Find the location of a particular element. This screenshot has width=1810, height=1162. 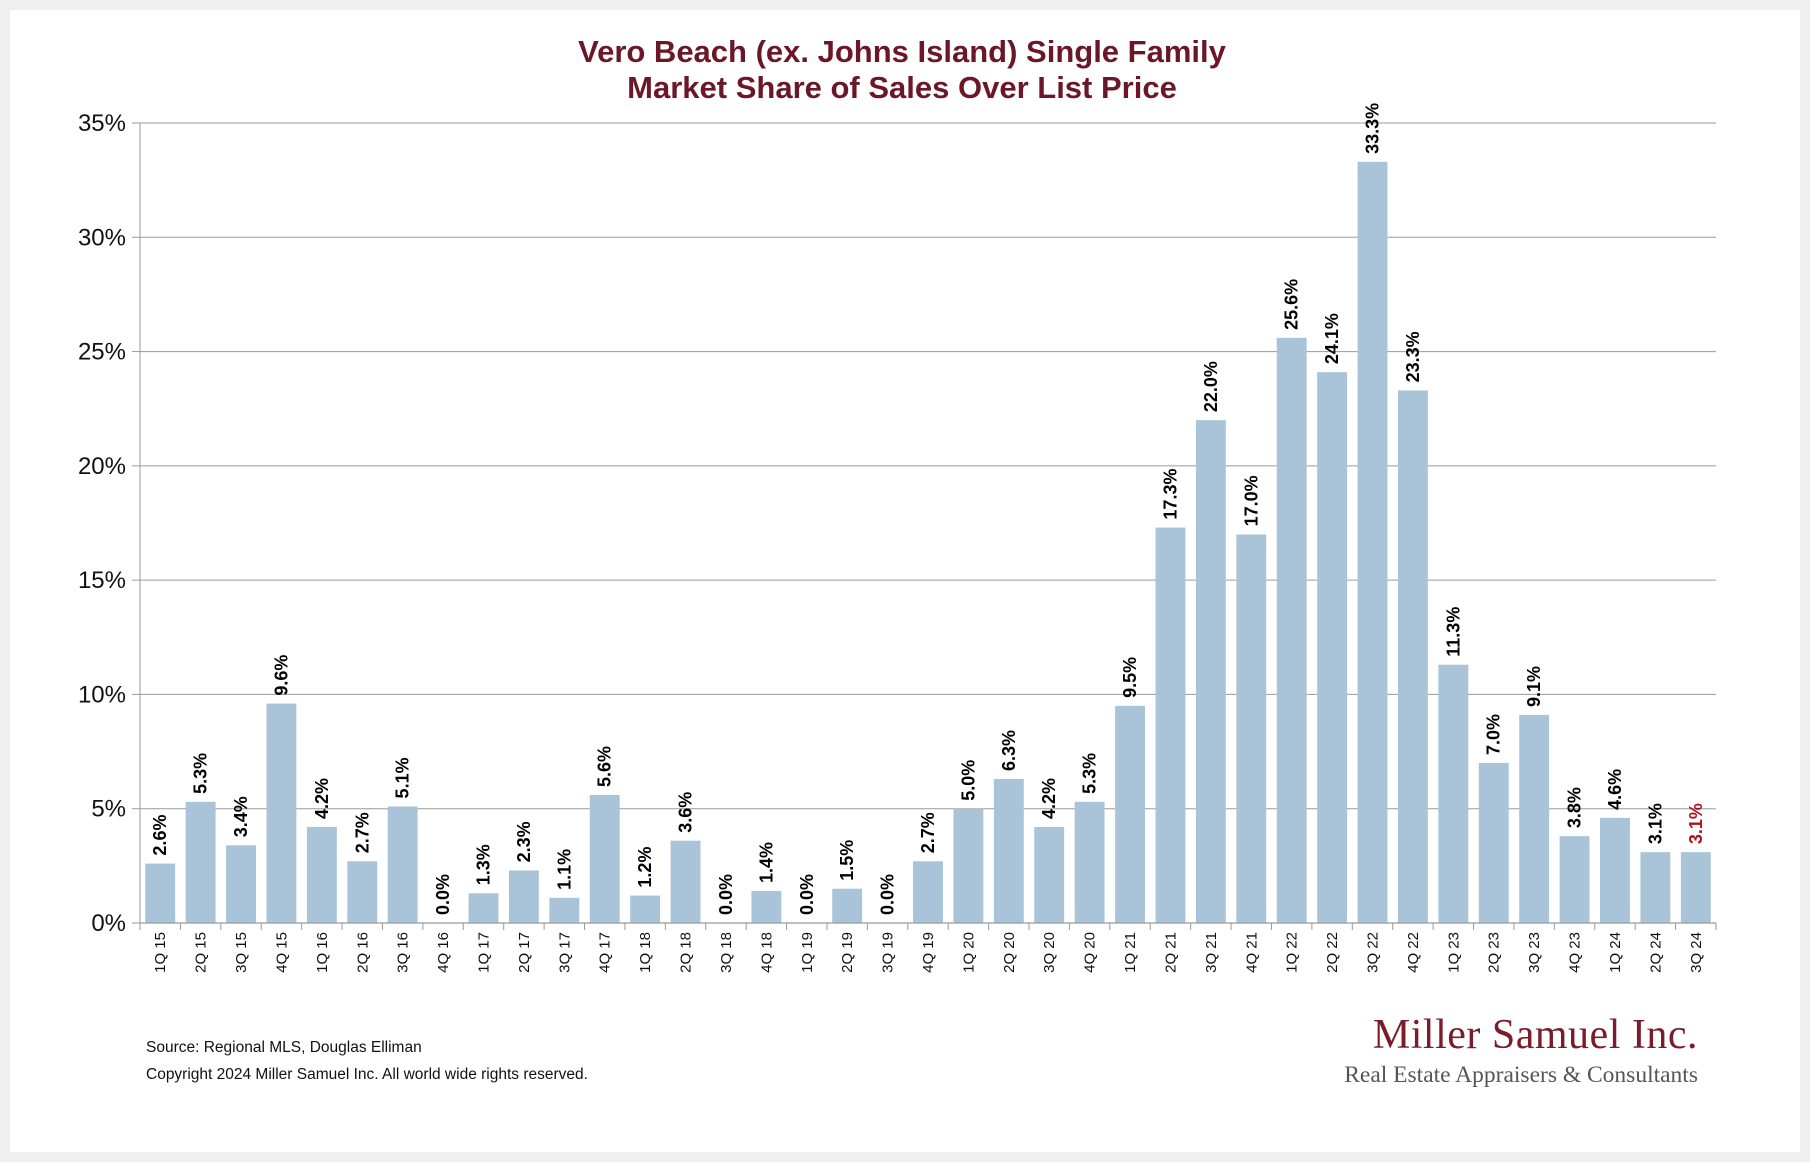

y-tick-label: 0% is located at coordinates (108, 923).